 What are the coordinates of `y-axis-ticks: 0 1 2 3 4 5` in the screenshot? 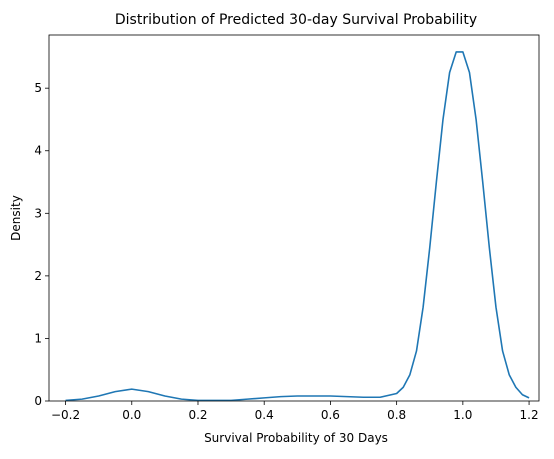 It's located at (41, 244).